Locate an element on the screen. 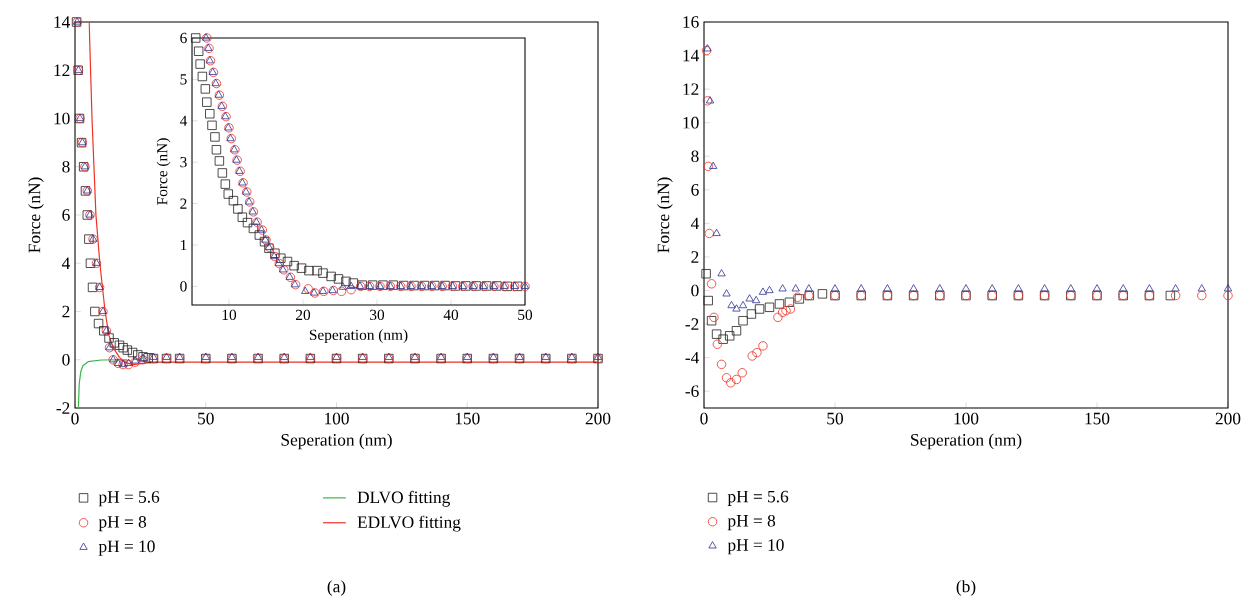 The image size is (1247, 603). legend-label: EDLVO fitting is located at coordinates (409, 523).